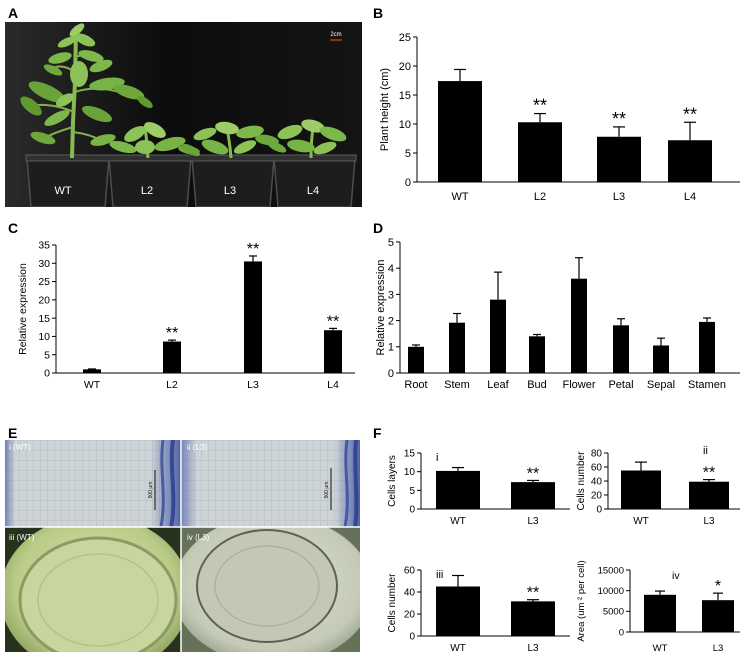 Image resolution: width=748 pixels, height=658 pixels. What do you see at coordinates (579, 325) in the screenshot?
I see `bar-flower` at bounding box center [579, 325].